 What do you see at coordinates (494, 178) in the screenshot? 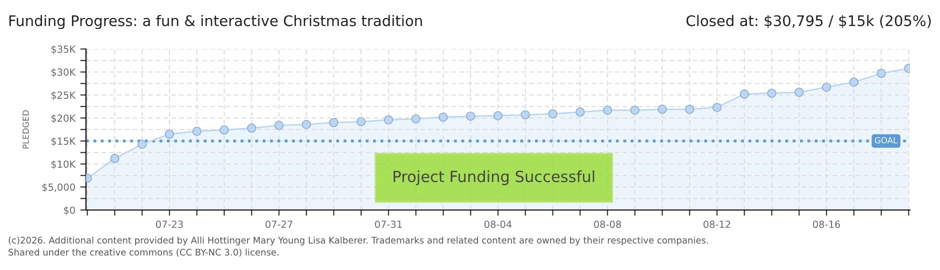
I see `annotation: Project Funding Successful` at bounding box center [494, 178].